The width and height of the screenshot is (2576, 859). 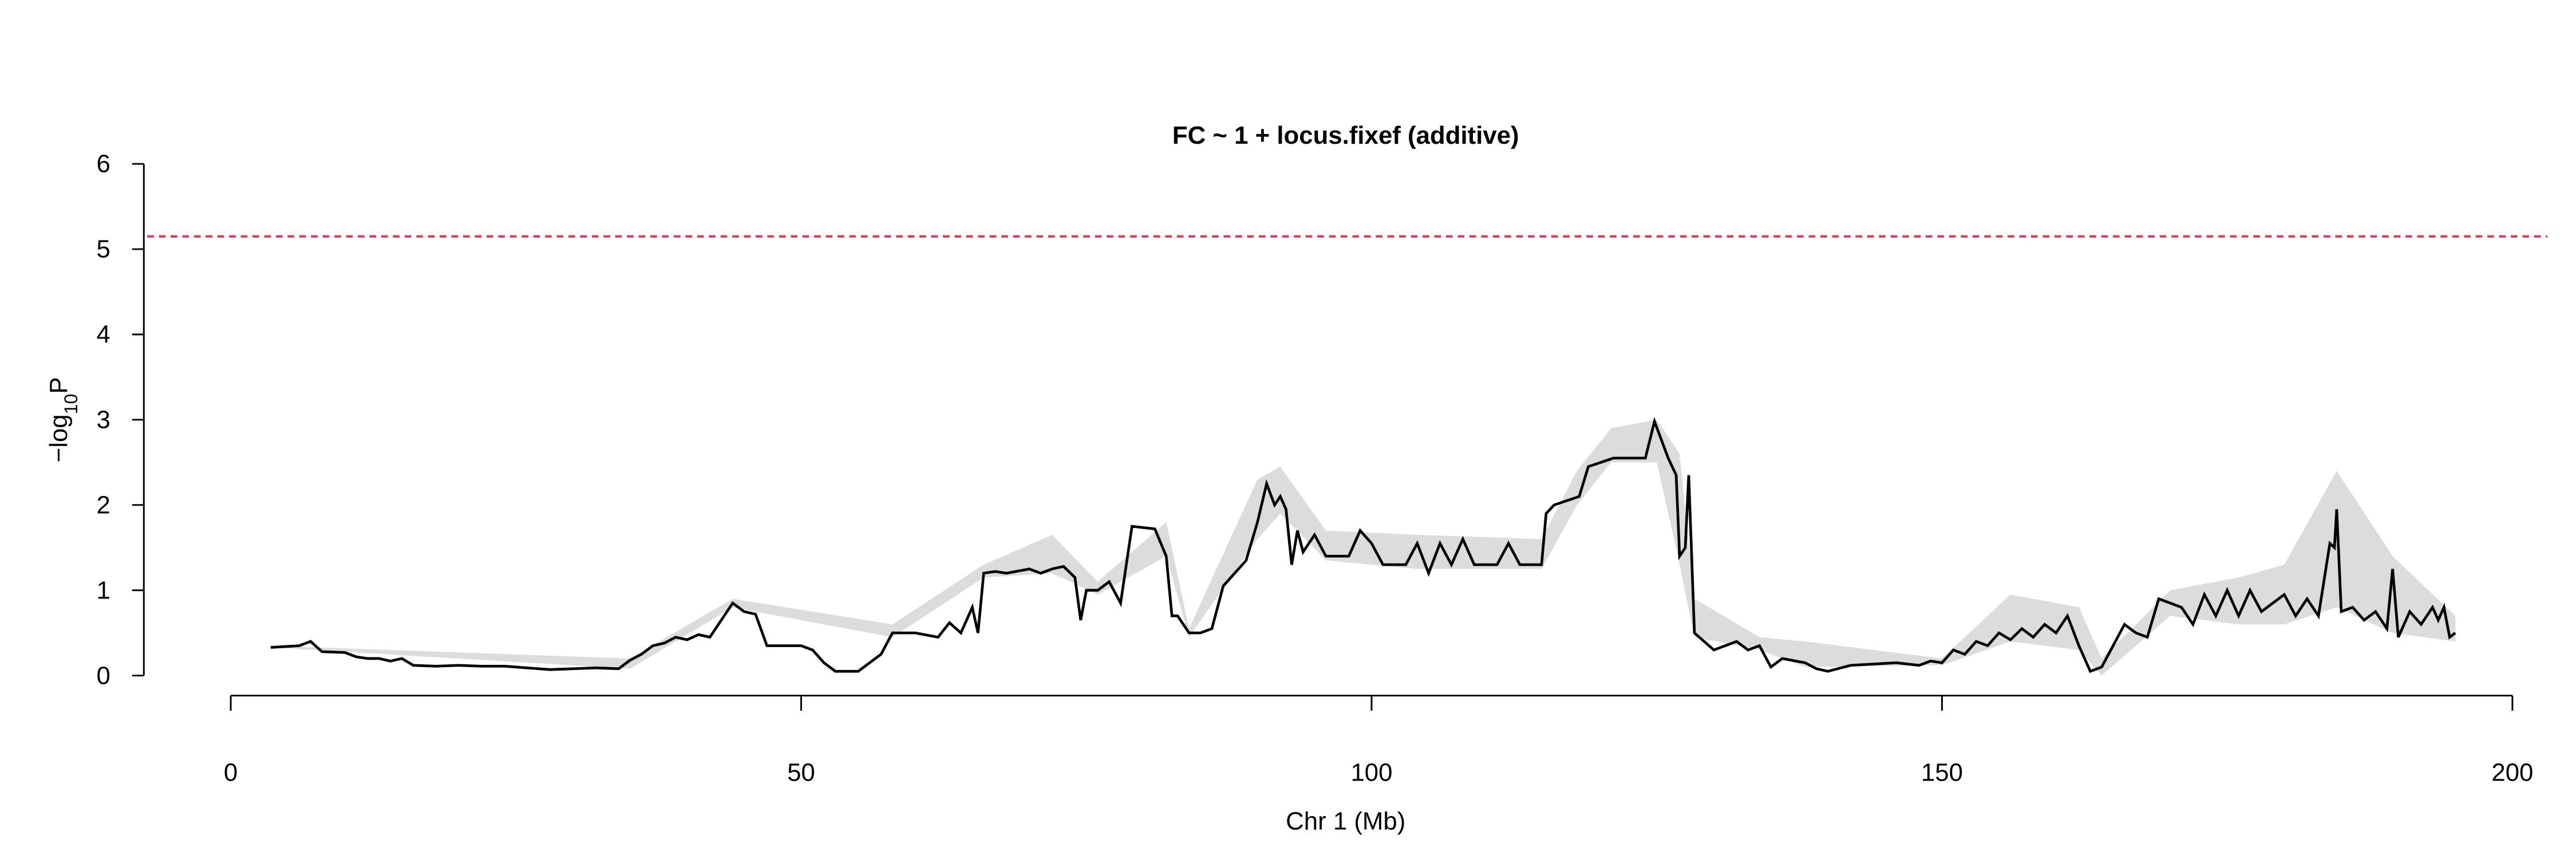 I want to click on y-tick-label: 2, so click(x=103, y=505).